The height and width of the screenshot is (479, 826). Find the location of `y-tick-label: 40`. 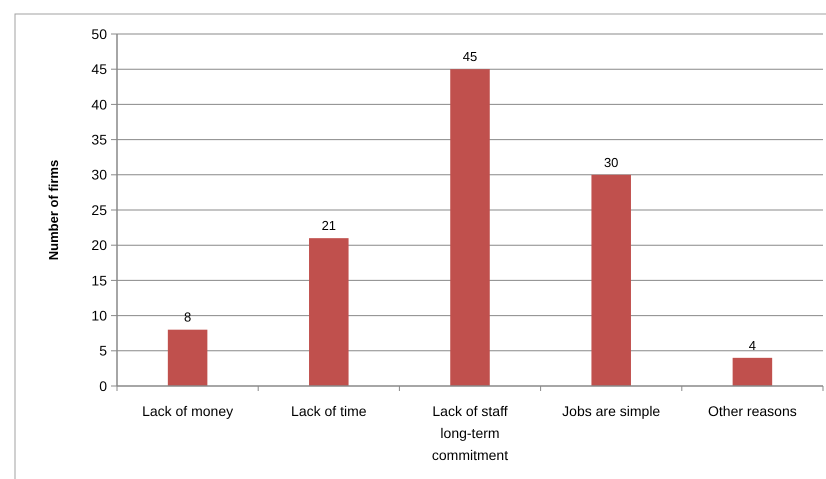

y-tick-label: 40 is located at coordinates (99, 104).